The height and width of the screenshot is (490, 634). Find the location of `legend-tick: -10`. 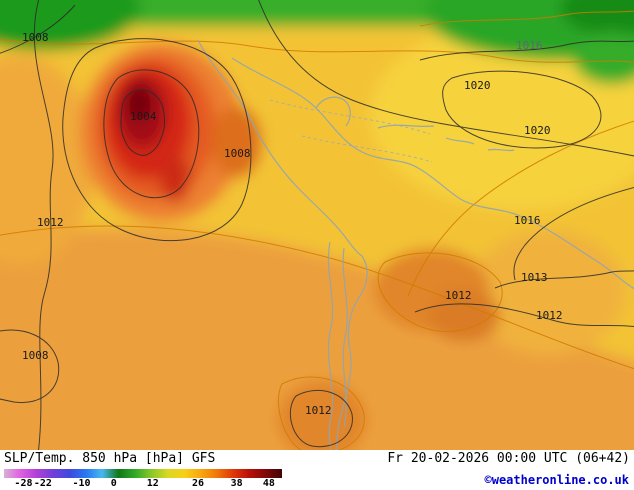

legend-tick: -10 is located at coordinates (81, 483).